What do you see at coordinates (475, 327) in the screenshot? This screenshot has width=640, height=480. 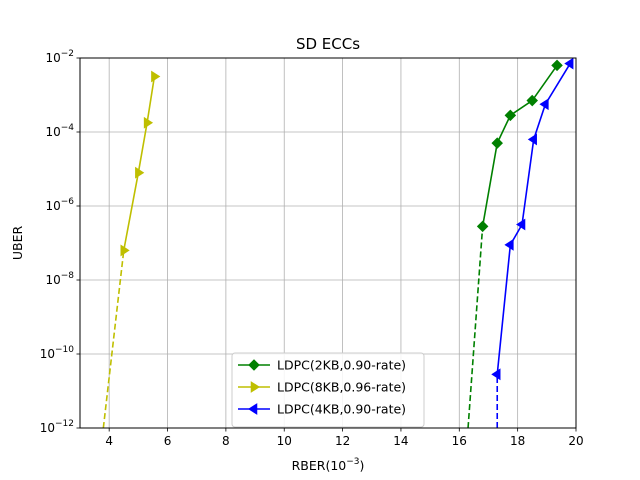 I see `series-0-extrapolation` at bounding box center [475, 327].